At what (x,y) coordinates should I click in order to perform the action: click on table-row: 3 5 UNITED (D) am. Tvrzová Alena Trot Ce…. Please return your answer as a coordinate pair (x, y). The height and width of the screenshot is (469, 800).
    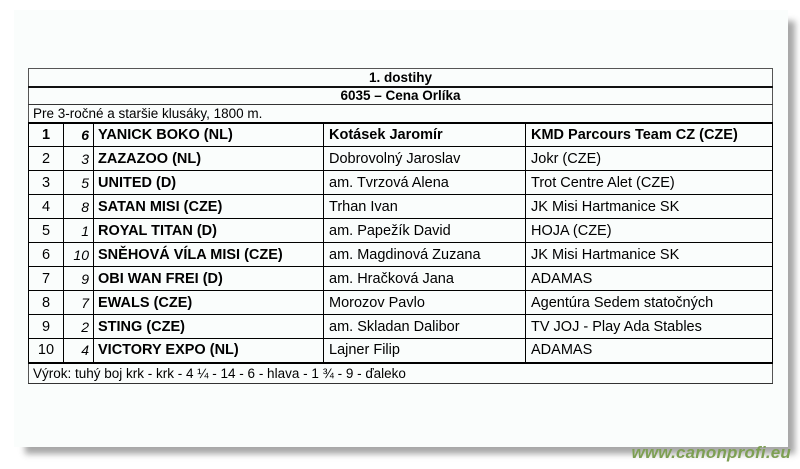
    Looking at the image, I should click on (401, 182).